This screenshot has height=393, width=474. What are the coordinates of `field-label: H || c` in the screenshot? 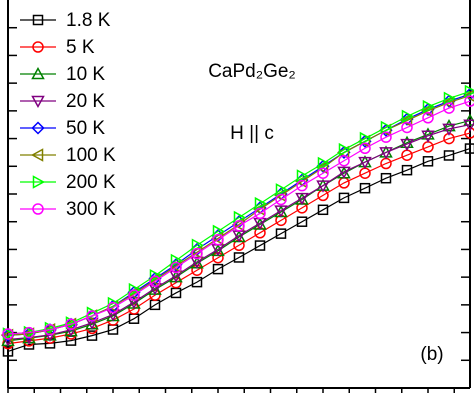 It's located at (252, 133).